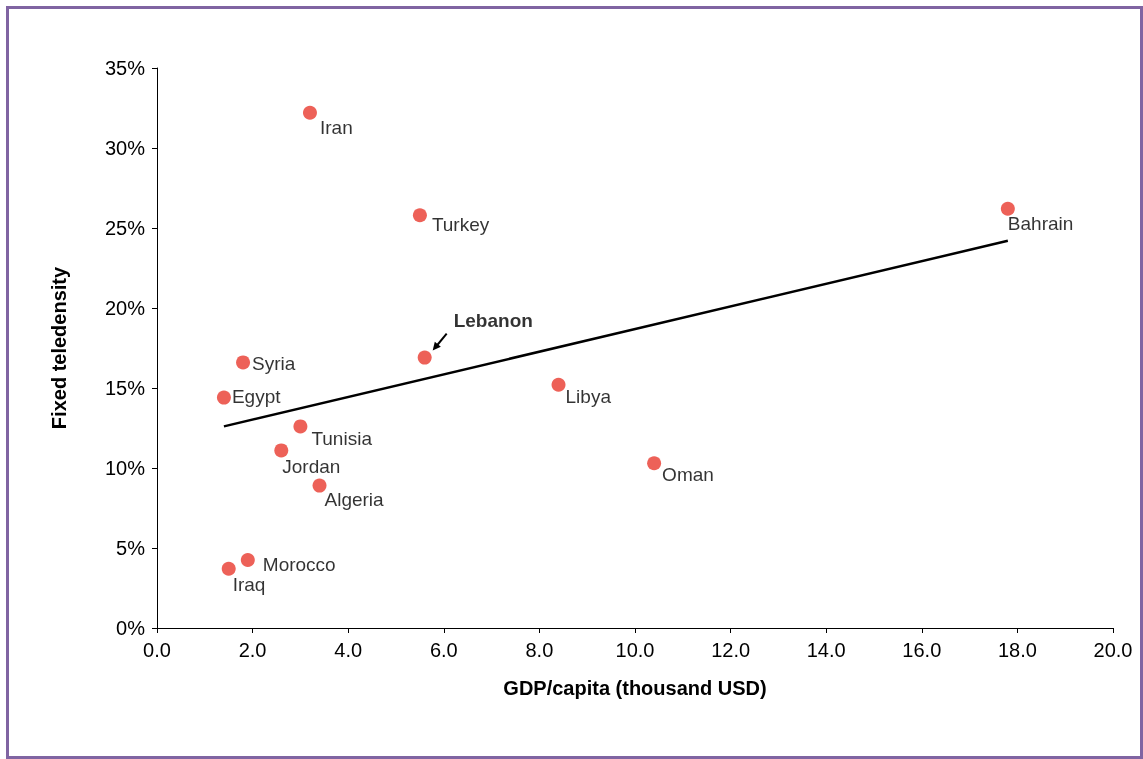 The image size is (1143, 759). What do you see at coordinates (125, 228) in the screenshot?
I see `y-tick-label: 25%` at bounding box center [125, 228].